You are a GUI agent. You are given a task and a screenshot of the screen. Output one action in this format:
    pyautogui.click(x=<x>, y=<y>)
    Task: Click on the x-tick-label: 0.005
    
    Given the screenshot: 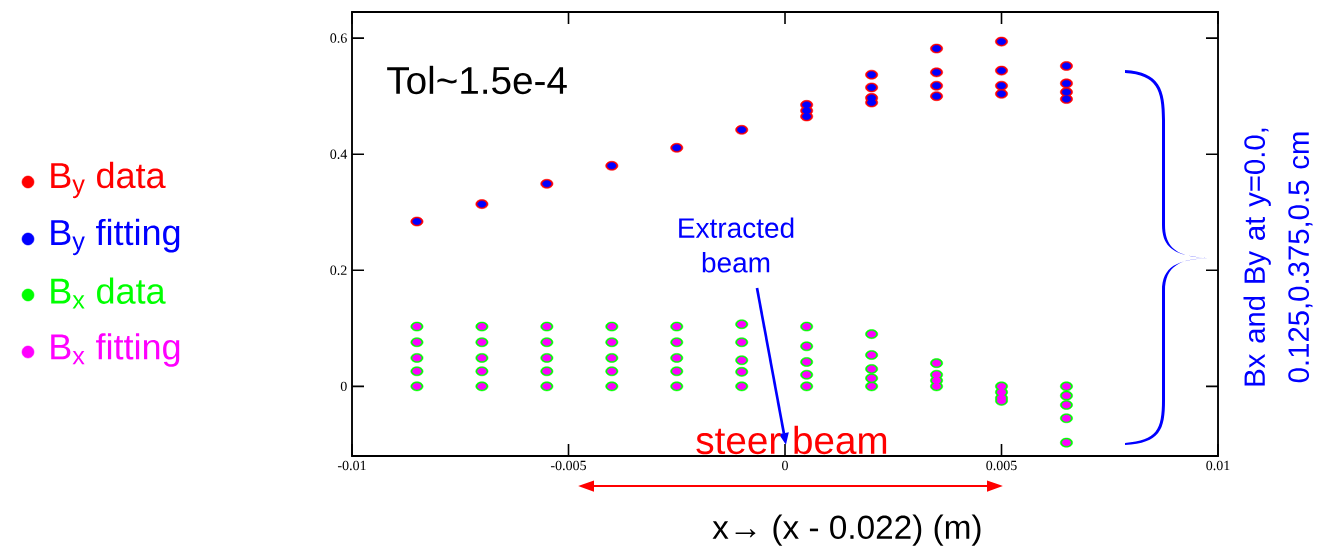 What is the action you would take?
    pyautogui.click(x=1001, y=465)
    